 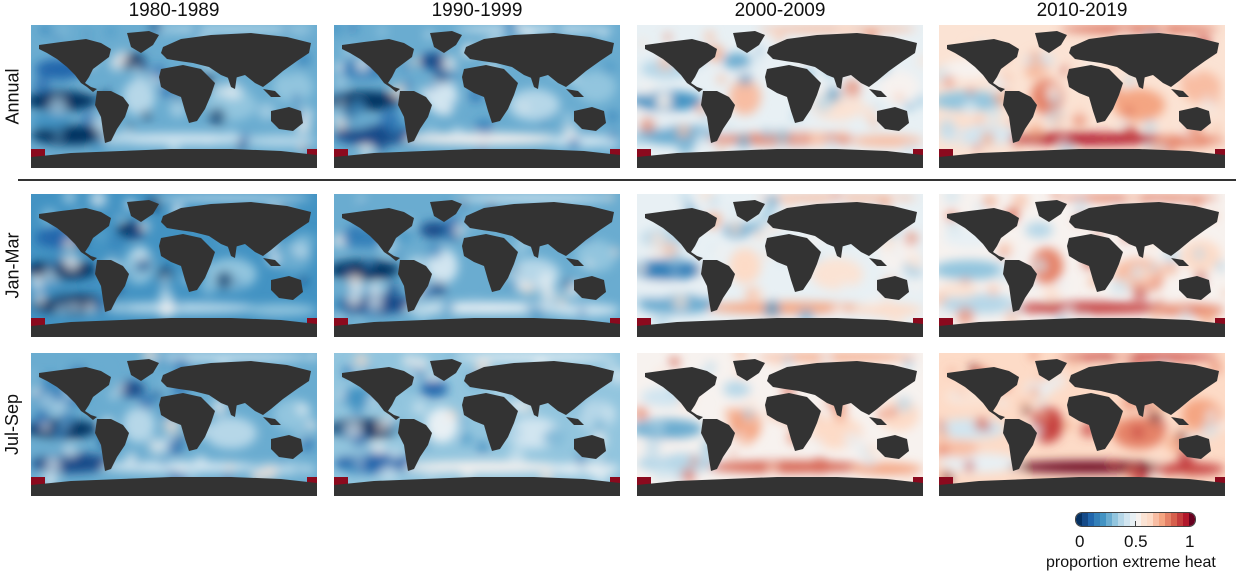 I want to click on column-title-2010s: 2010-2019, so click(x=1082, y=10).